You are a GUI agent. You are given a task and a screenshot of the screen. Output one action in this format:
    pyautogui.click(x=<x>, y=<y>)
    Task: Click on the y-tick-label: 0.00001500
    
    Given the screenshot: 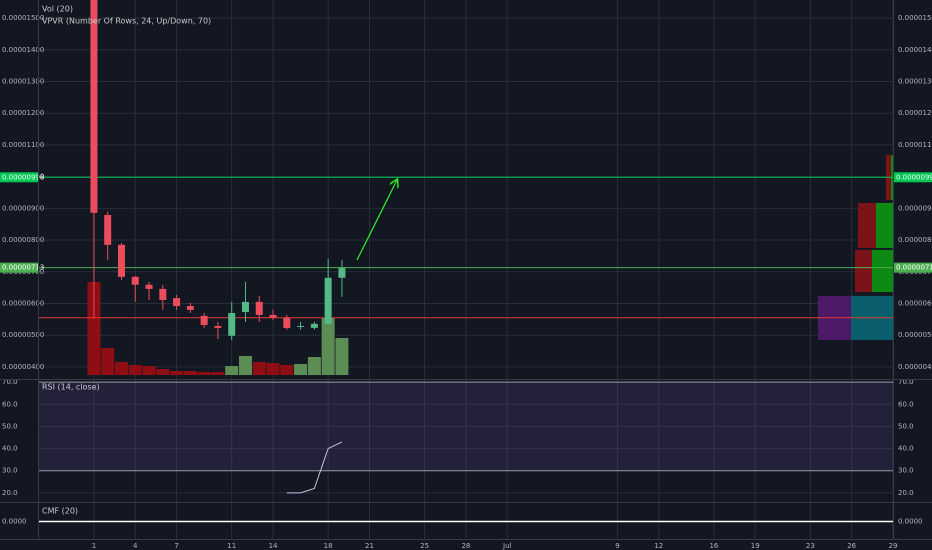 What is the action you would take?
    pyautogui.click(x=915, y=18)
    